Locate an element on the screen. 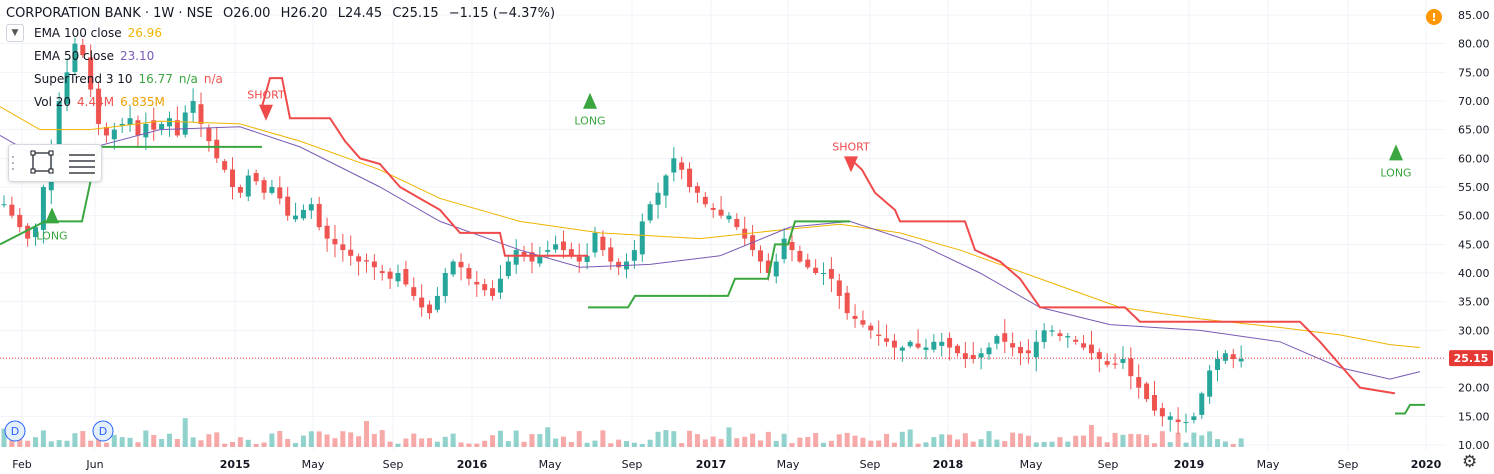  indicator-supertrend: SuperTrend 3 10 16.77 n/a n/a is located at coordinates (283, 78).